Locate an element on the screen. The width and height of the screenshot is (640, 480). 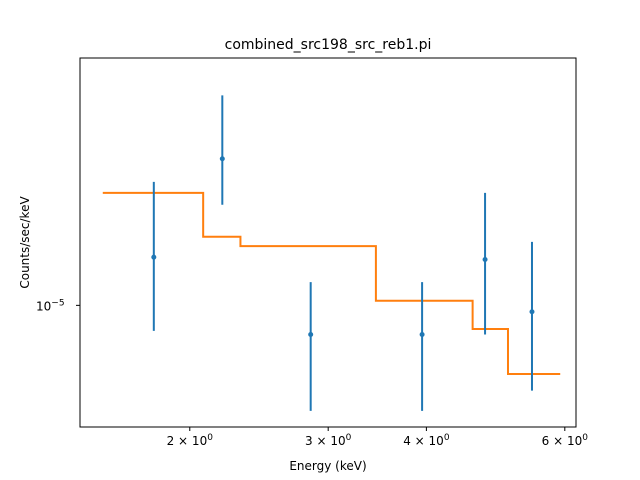
y-axis-label: Counts/sec/keV is located at coordinates (25, 242).